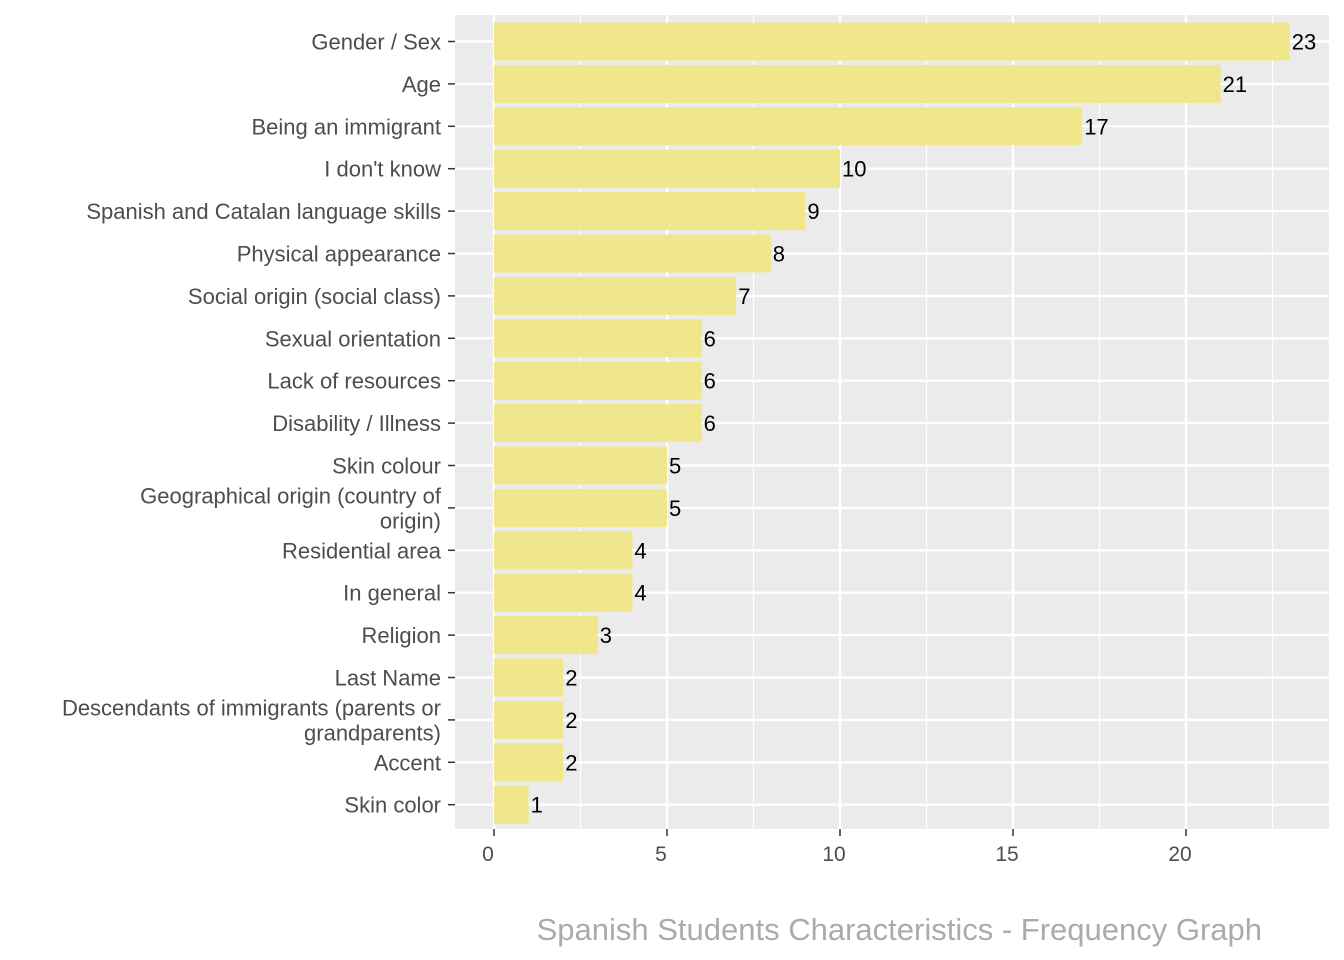 The image size is (1344, 960). Describe the element at coordinates (813, 211) in the screenshot. I see `data-label: 9` at that location.